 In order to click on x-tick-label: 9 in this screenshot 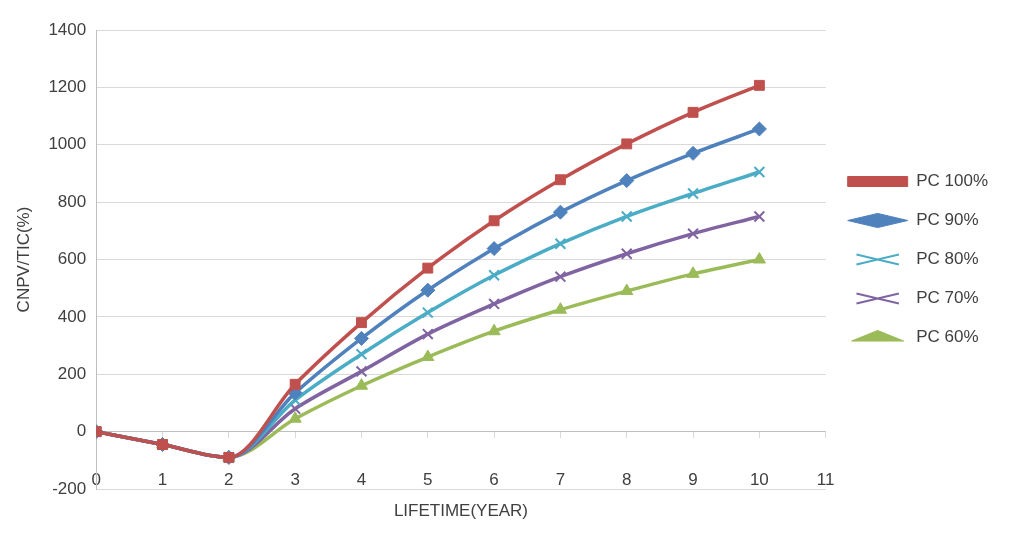, I will do `click(693, 479)`.